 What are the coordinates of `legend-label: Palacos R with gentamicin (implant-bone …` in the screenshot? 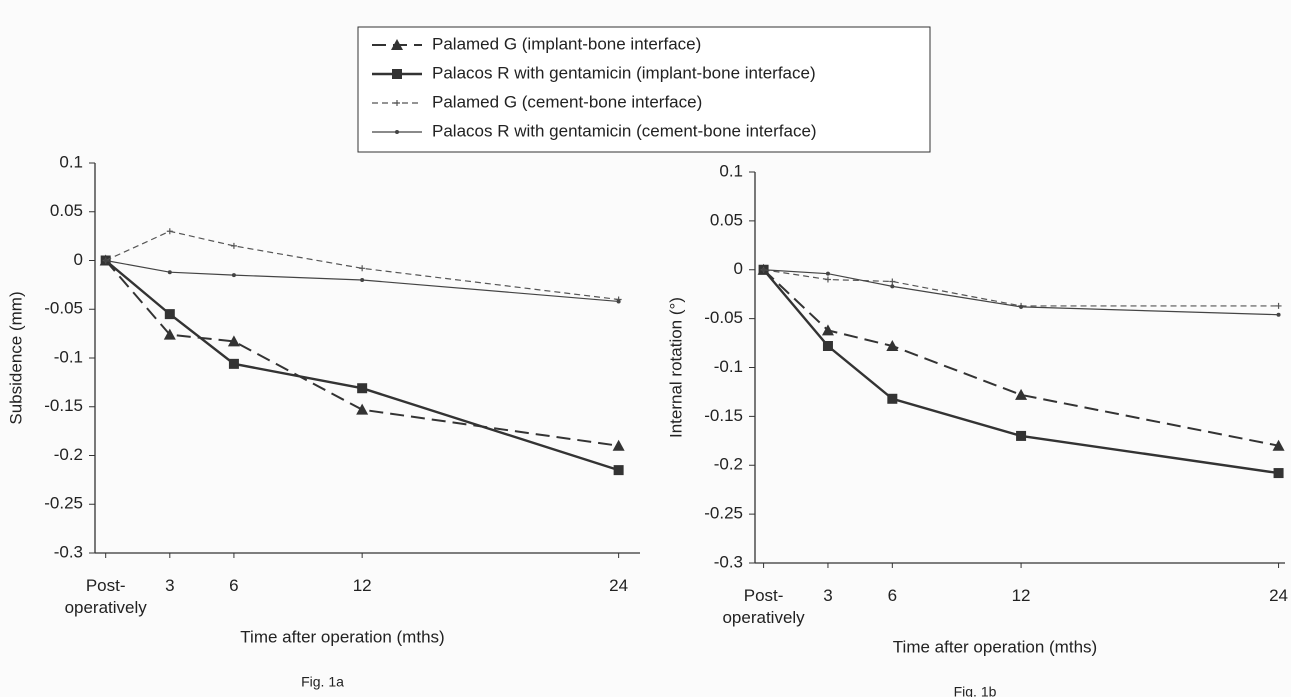 It's located at (624, 72).